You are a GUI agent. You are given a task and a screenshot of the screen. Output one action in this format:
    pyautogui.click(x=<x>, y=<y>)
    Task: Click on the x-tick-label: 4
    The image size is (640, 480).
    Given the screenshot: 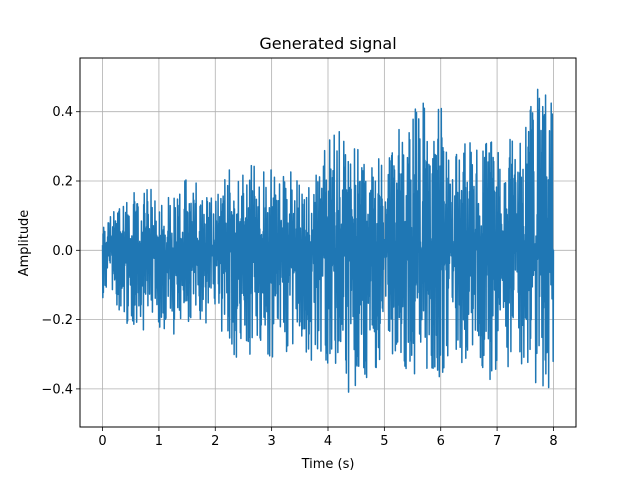 What is the action you would take?
    pyautogui.click(x=328, y=441)
    